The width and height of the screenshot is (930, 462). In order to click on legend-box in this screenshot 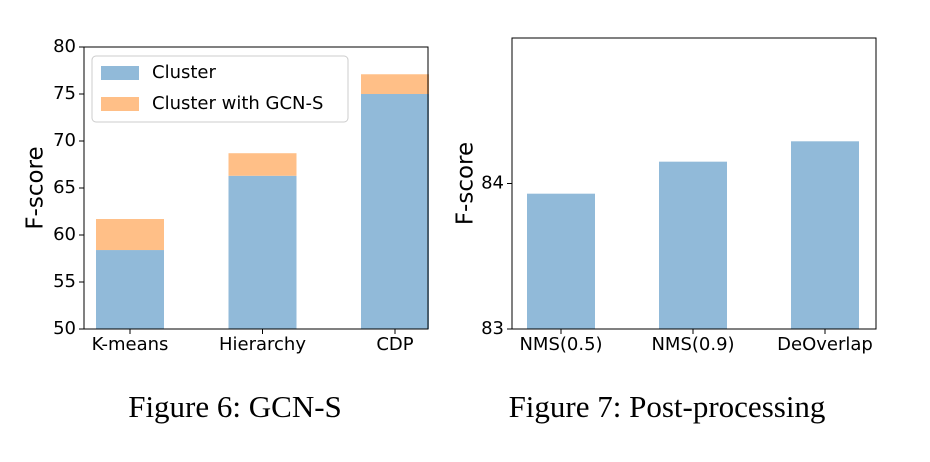, I will do `click(220, 89)`.